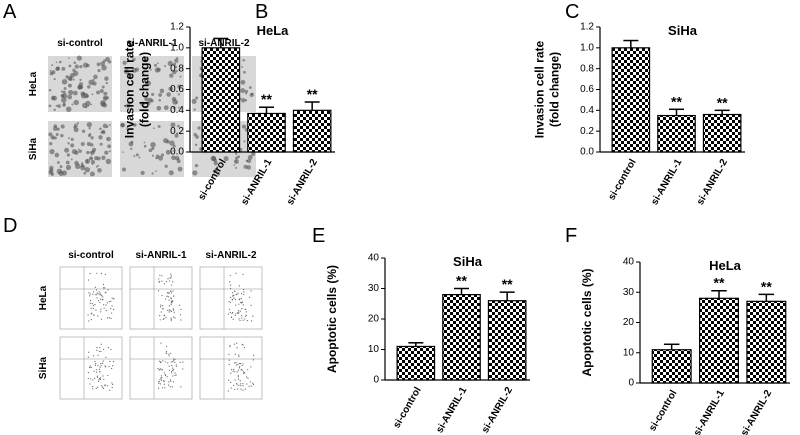 This screenshot has width=800, height=435. What do you see at coordinates (629, 322) in the screenshot?
I see `y-tick-label: 20` at bounding box center [629, 322].